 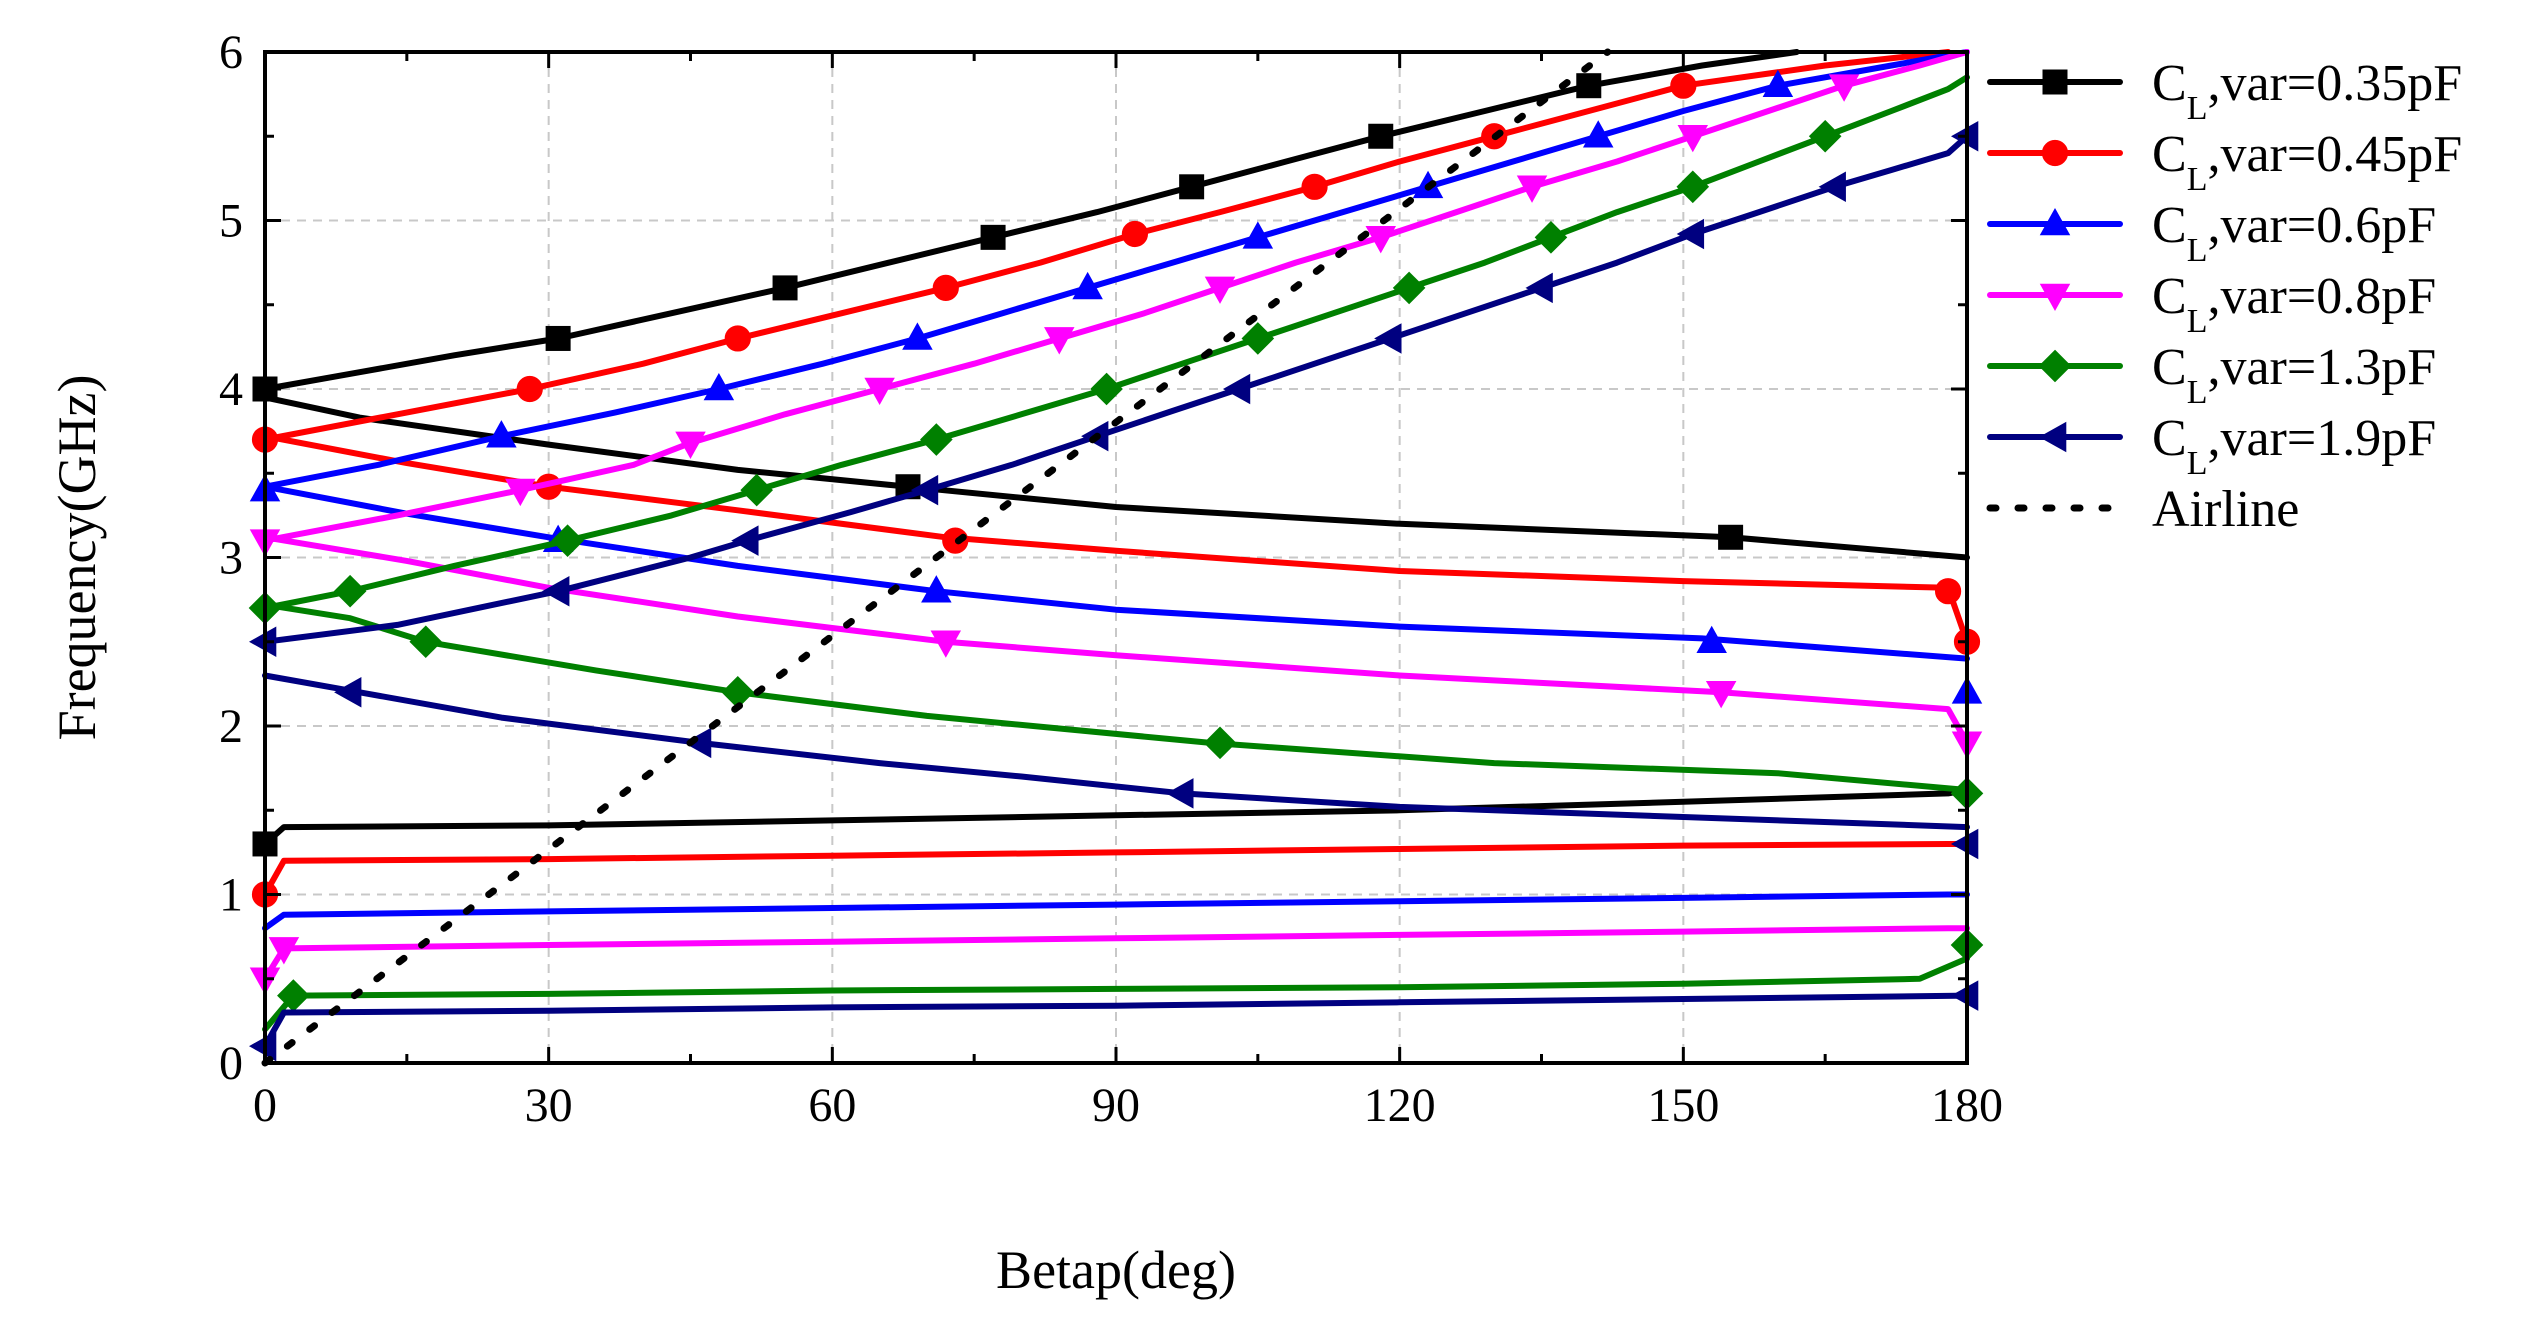 I want to click on y-axis-title: Frequency(GHz), so click(x=77, y=558).